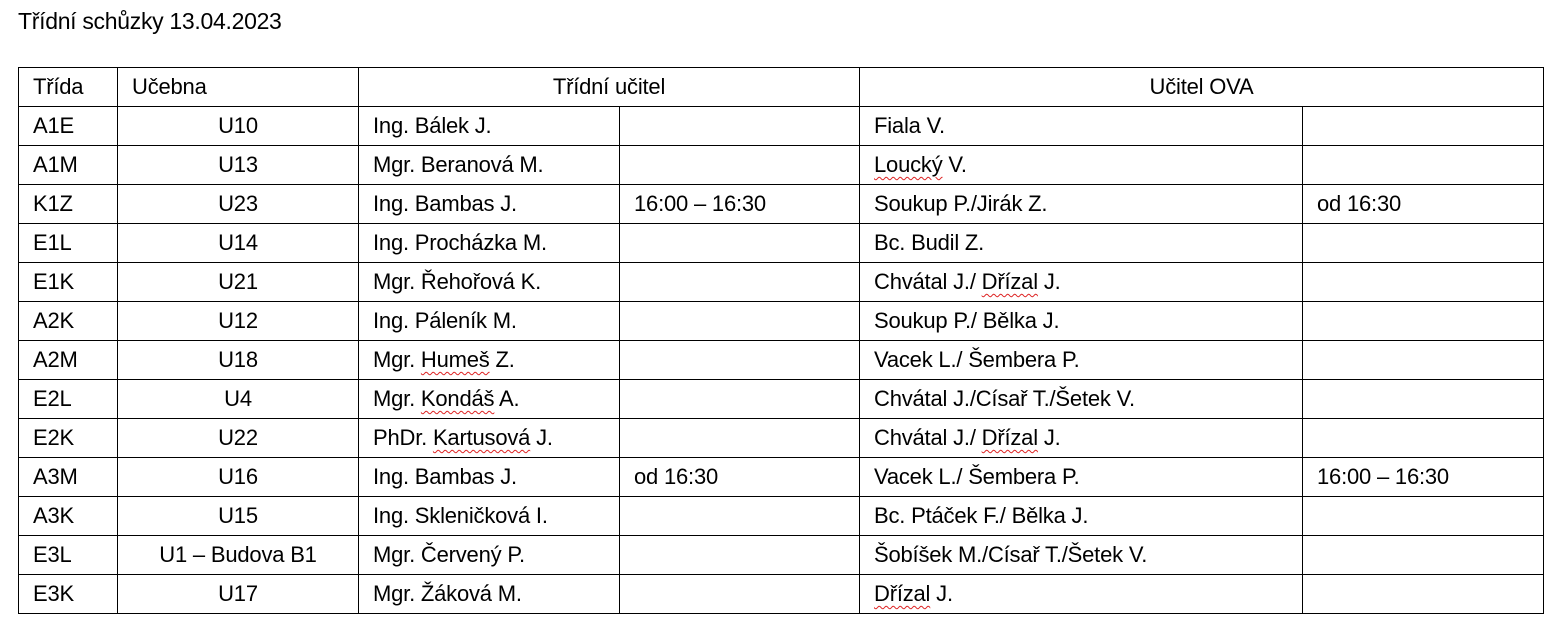  I want to click on header-row: Třída Učebna Třídní učitel Učitel OVA, so click(781, 87).